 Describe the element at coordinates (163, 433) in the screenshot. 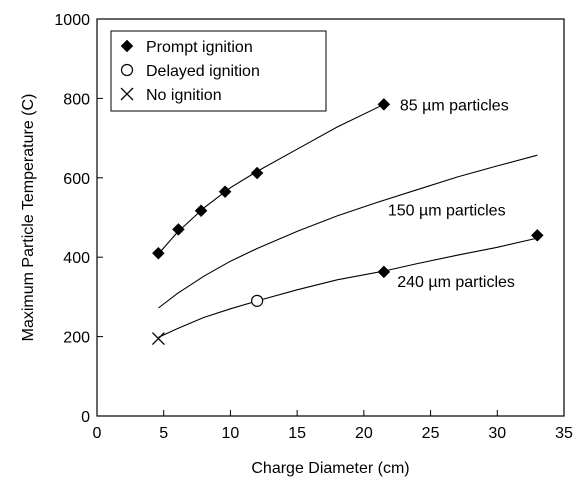

I see `x-tick-label: 5` at that location.